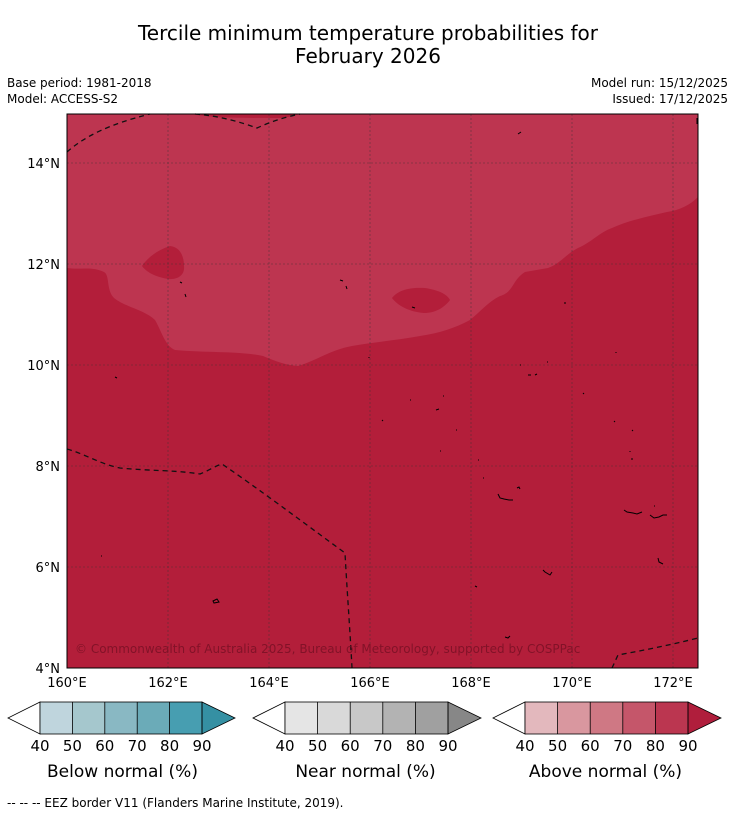 This screenshot has height=816, width=736. What do you see at coordinates (43, 265) in the screenshot?
I see `lat-tick-label: 12°N` at bounding box center [43, 265].